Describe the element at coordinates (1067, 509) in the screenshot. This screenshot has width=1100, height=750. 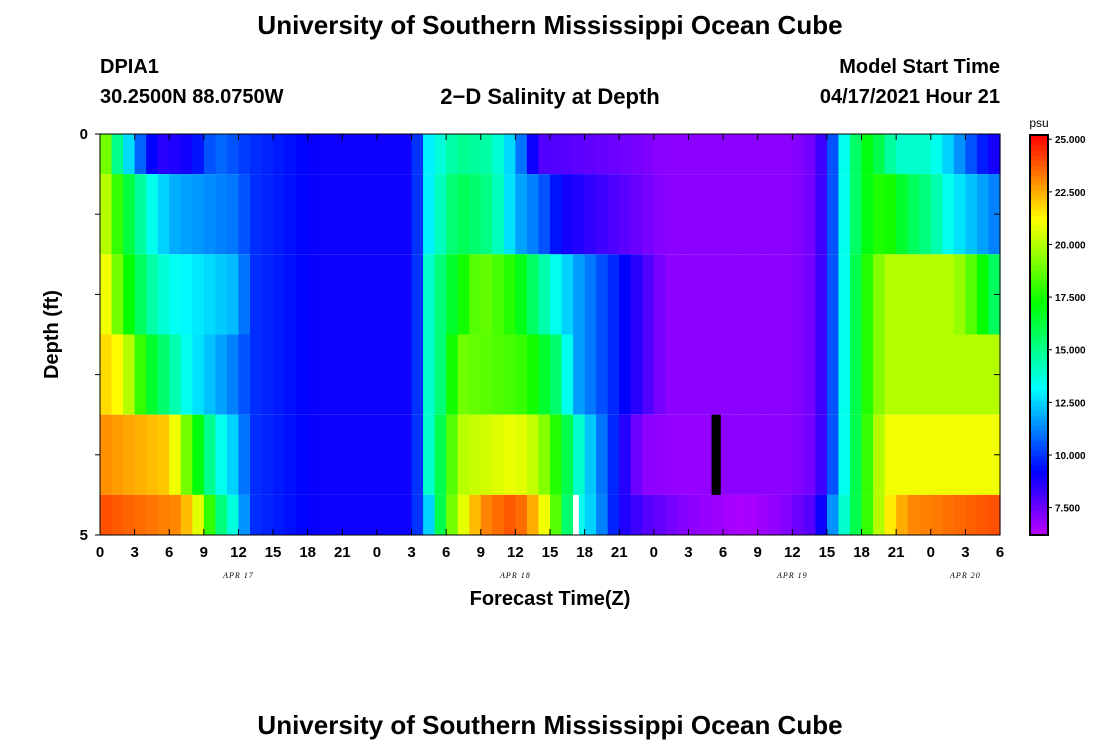
I see `colorbar-tick-label: 7.500` at that location.